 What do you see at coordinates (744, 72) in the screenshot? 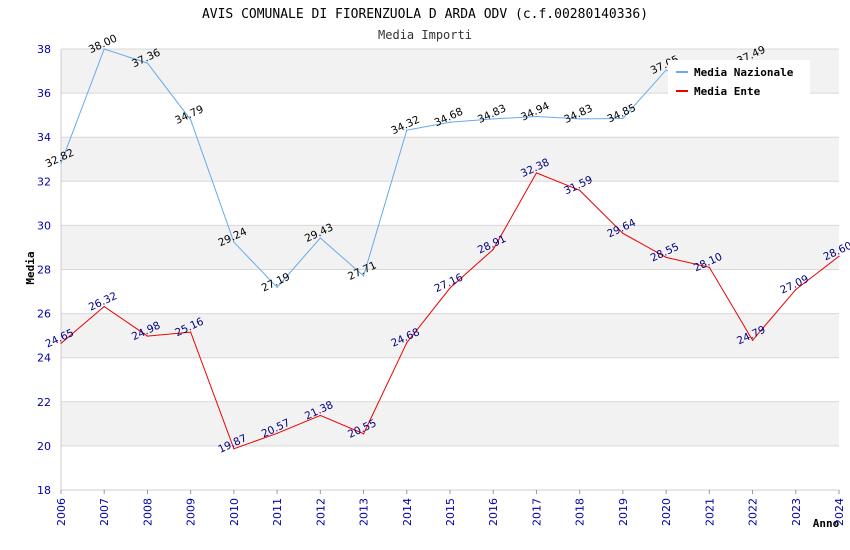
I see `legend-label: Media Nazionale` at bounding box center [744, 72].